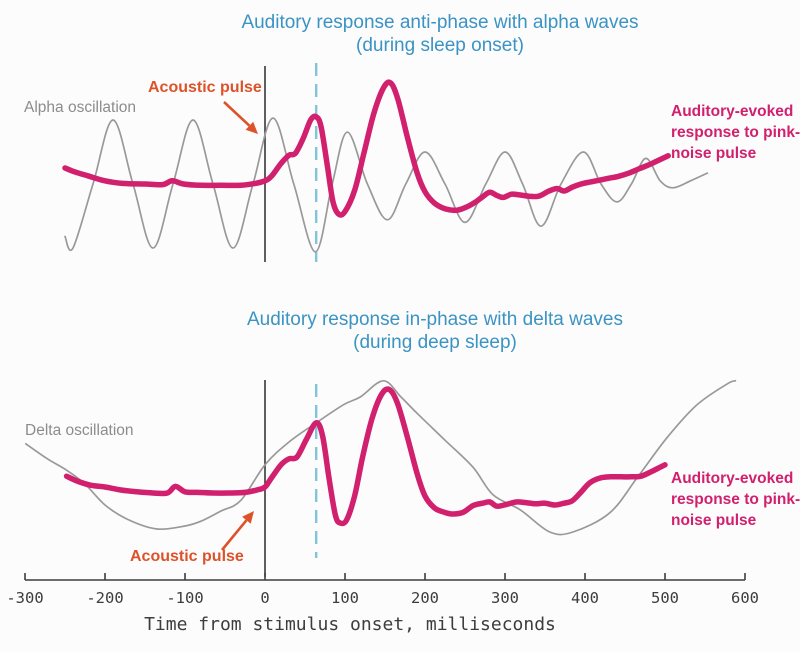 The image size is (800, 652). I want to click on x-axis-tick-label: 100, so click(345, 598).